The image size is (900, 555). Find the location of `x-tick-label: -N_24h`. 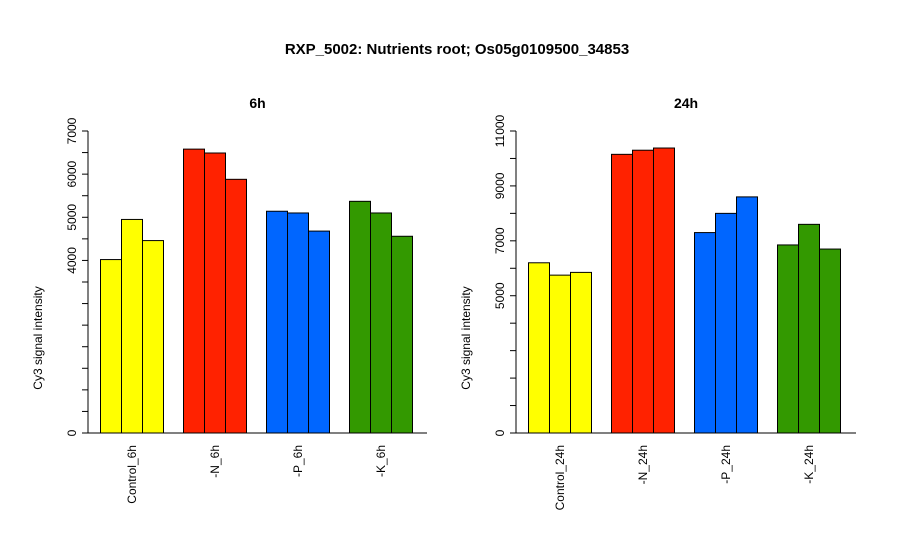

x-tick-label: -N_24h is located at coordinates (643, 464).